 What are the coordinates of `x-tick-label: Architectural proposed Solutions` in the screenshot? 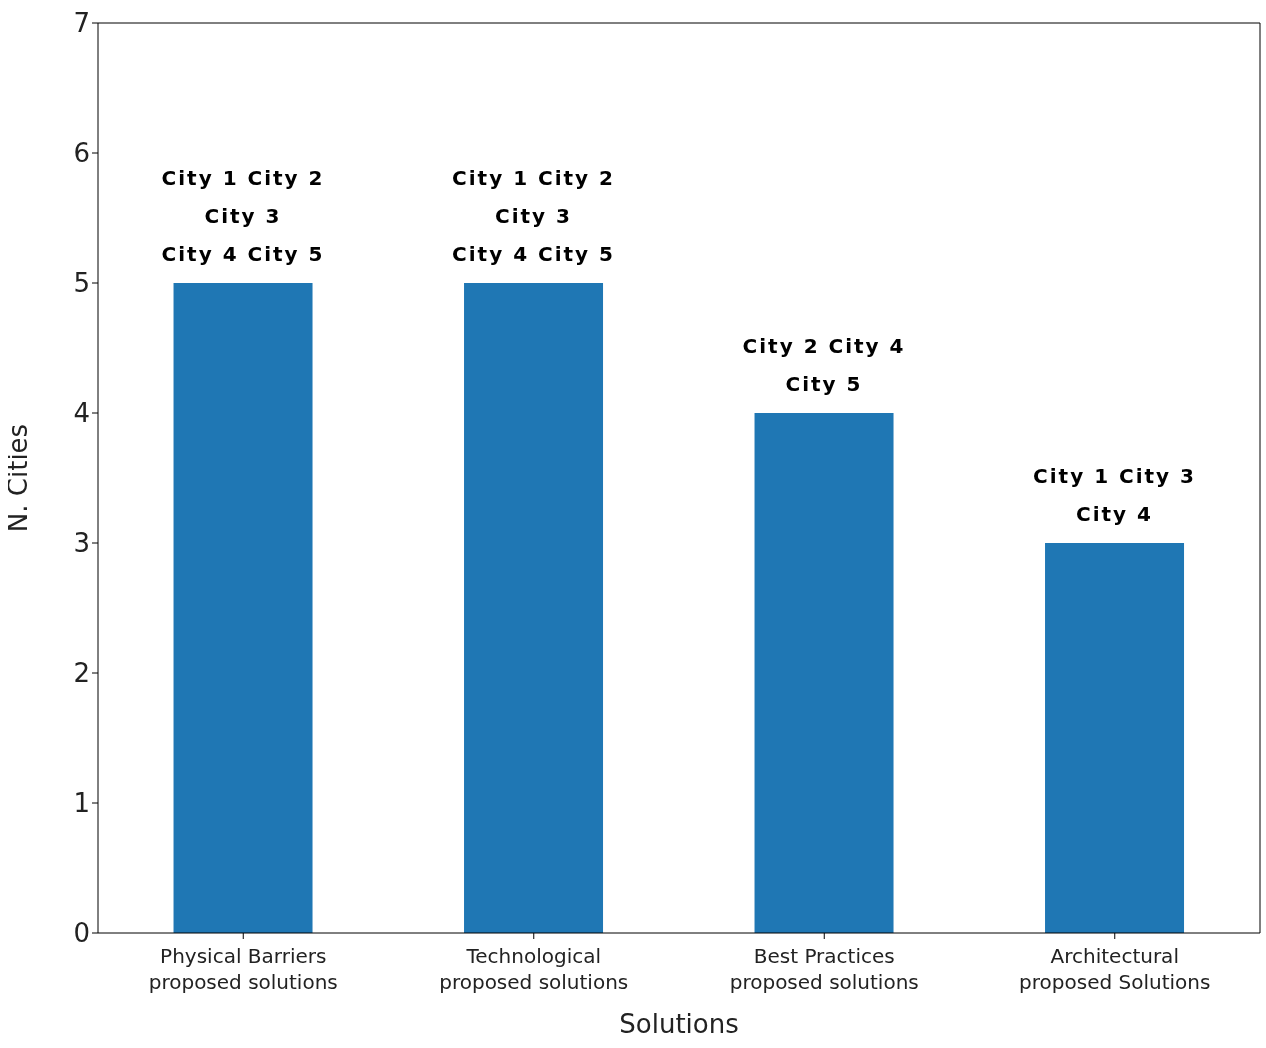 It's located at (1115, 969).